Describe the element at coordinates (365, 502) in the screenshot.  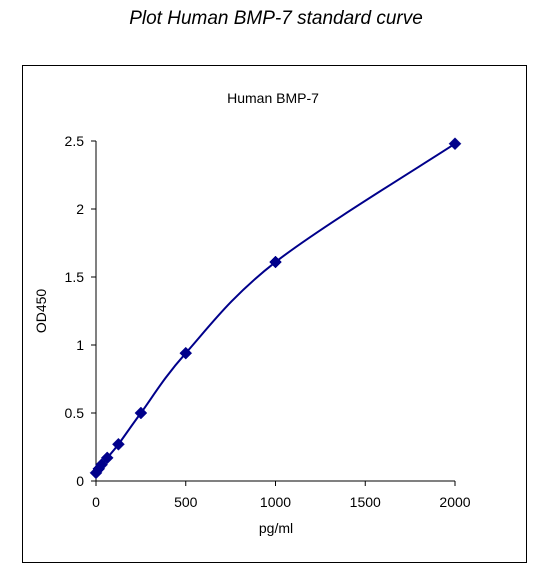
I see `x-tick-label: 1500` at that location.